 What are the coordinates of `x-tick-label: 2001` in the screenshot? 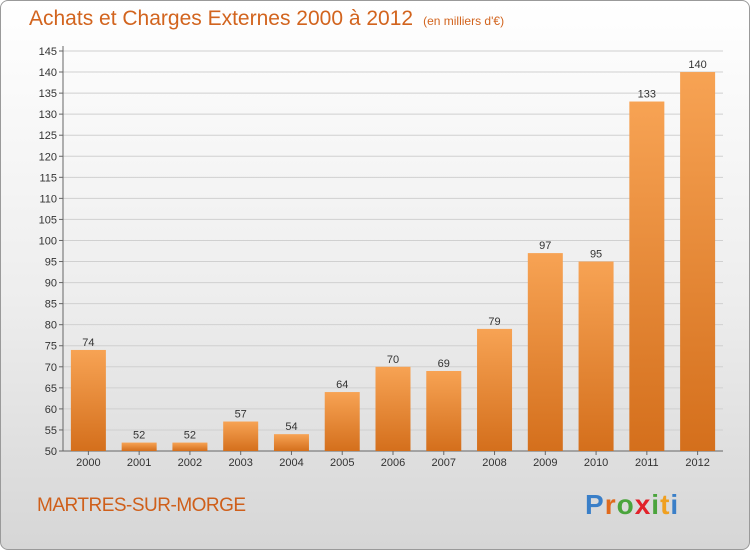 It's located at (139, 463).